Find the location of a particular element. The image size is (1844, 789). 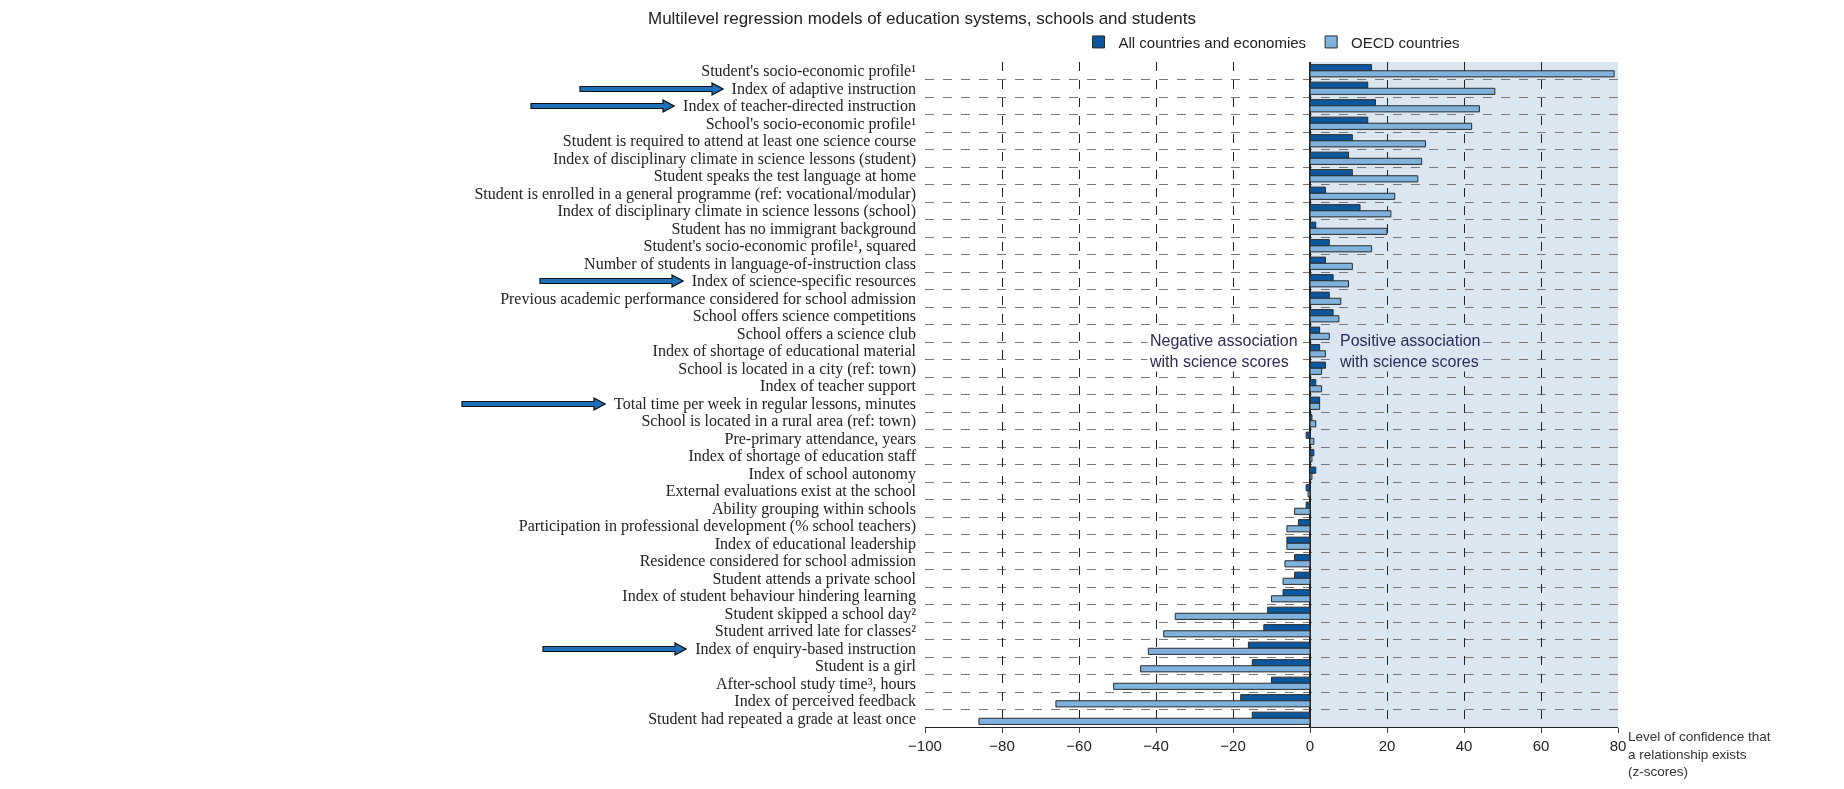

y-tick-label: School offers a science club is located at coordinates (826, 333).